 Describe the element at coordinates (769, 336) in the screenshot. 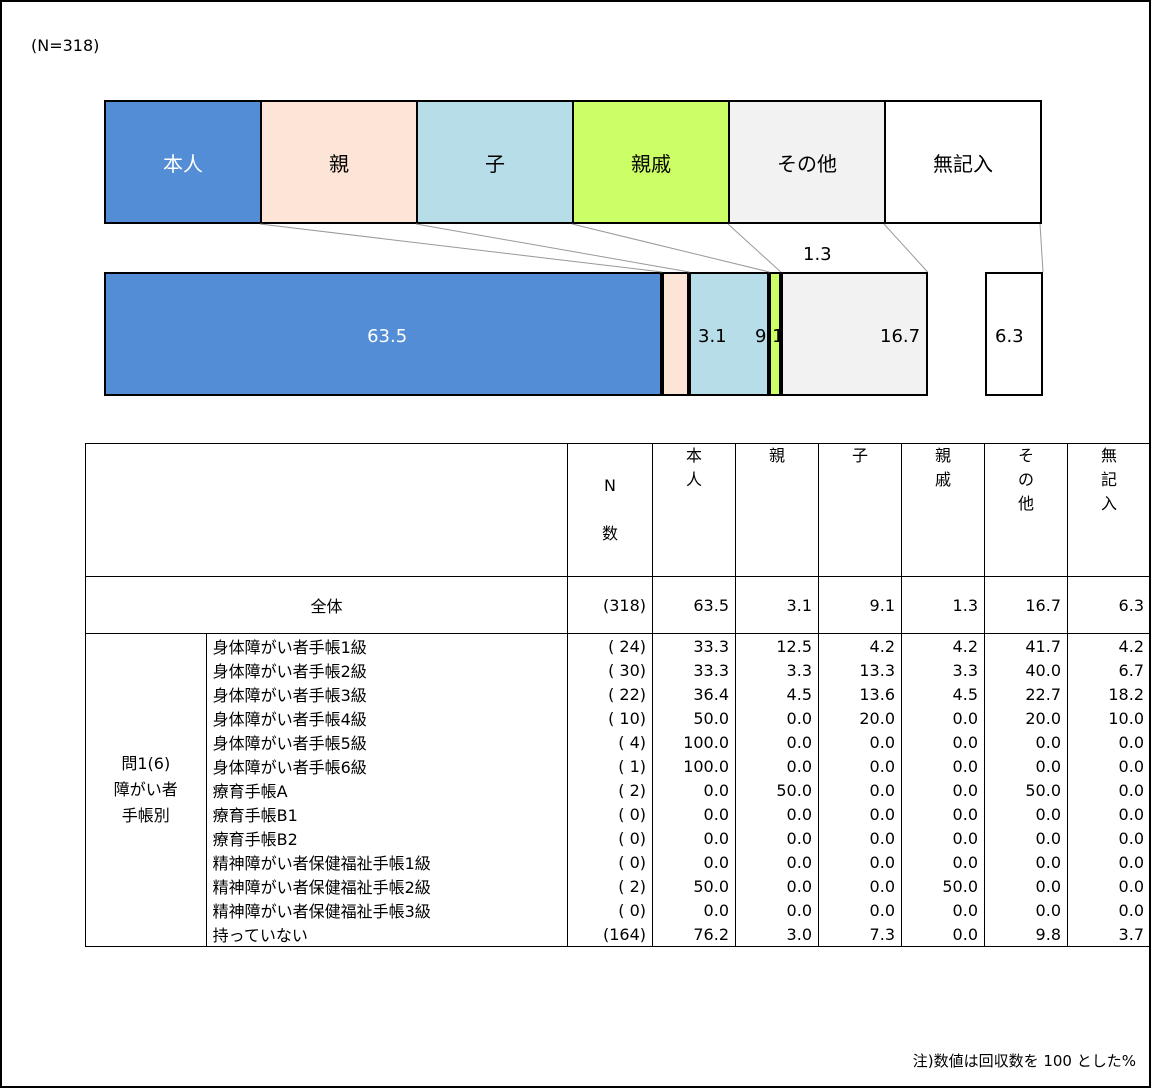

I see `bar-value-label-3: 9.1` at that location.